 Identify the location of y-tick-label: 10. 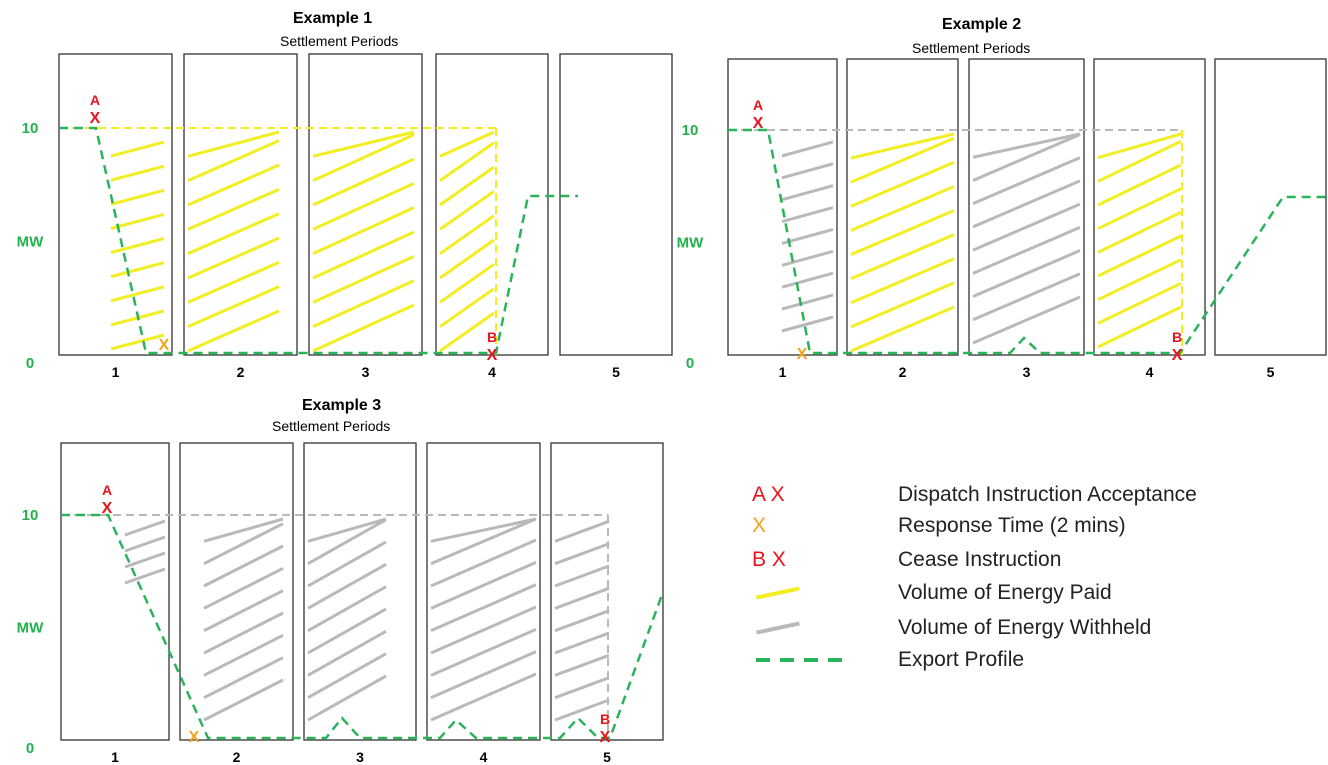
(30, 128).